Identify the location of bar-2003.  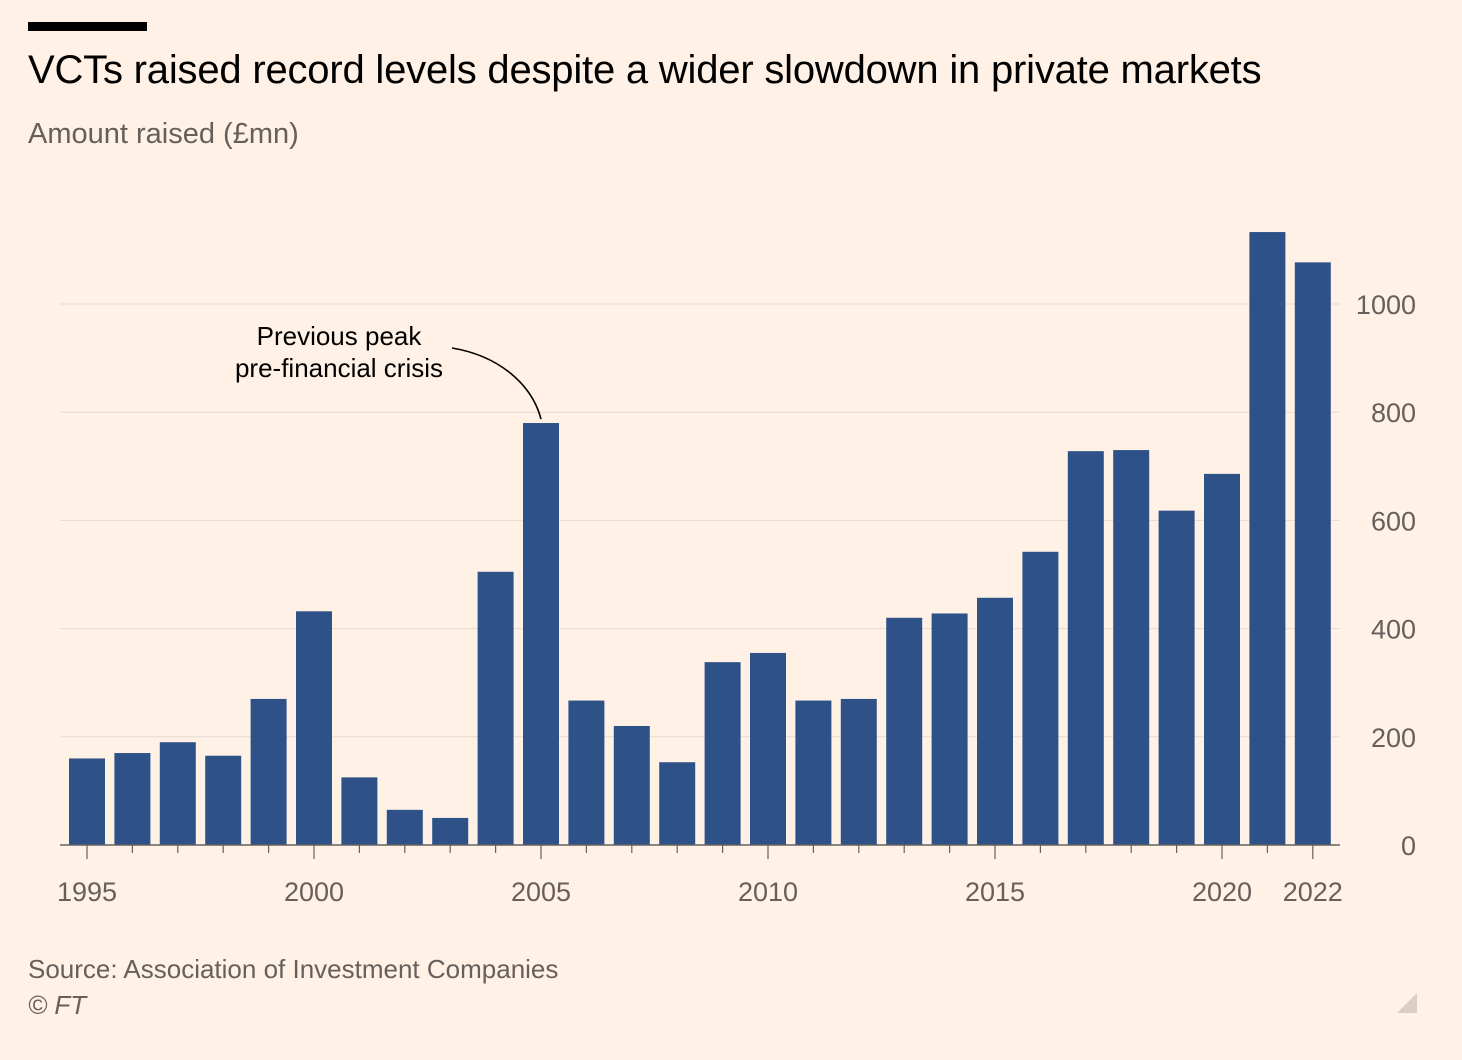
(450, 831).